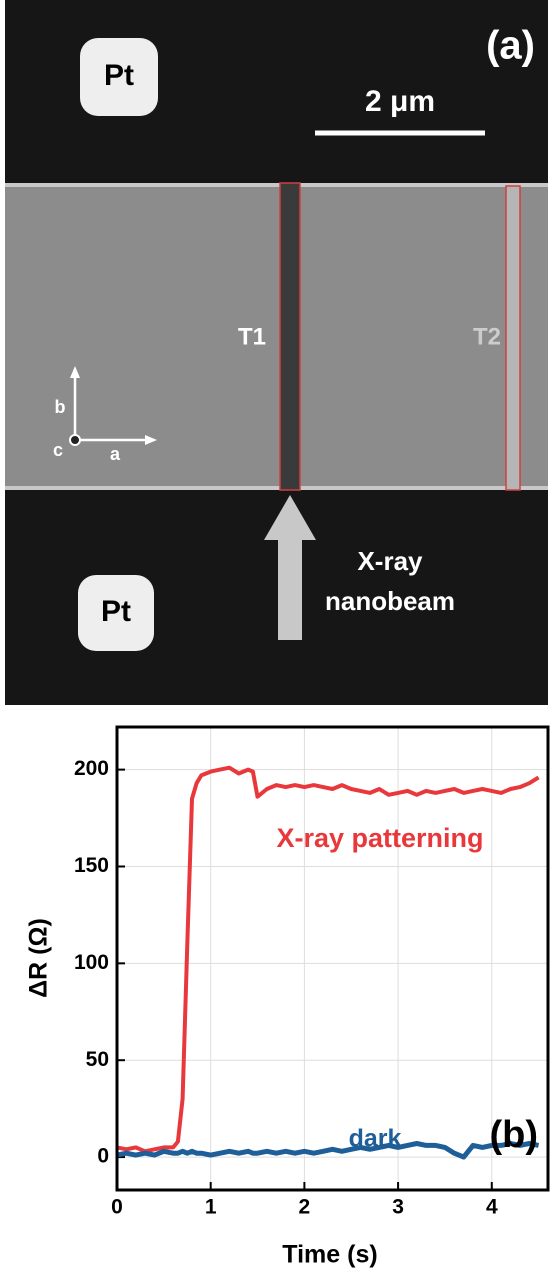 This screenshot has height=1278, width=550. What do you see at coordinates (400, 101) in the screenshot?
I see `scale-label: 2 μm` at bounding box center [400, 101].